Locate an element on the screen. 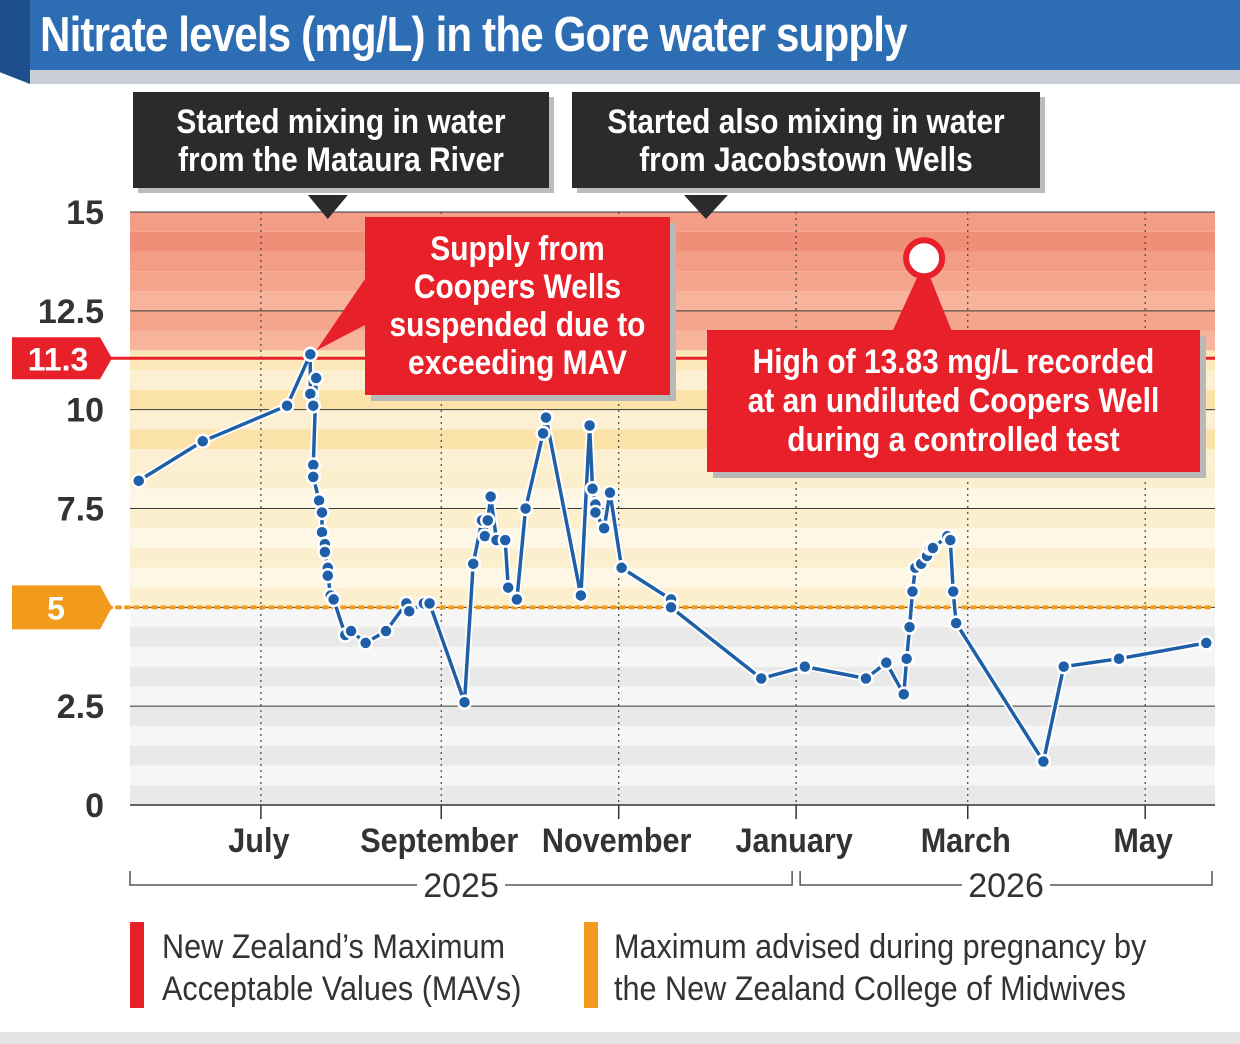  banner-background is located at coordinates (635, 35).